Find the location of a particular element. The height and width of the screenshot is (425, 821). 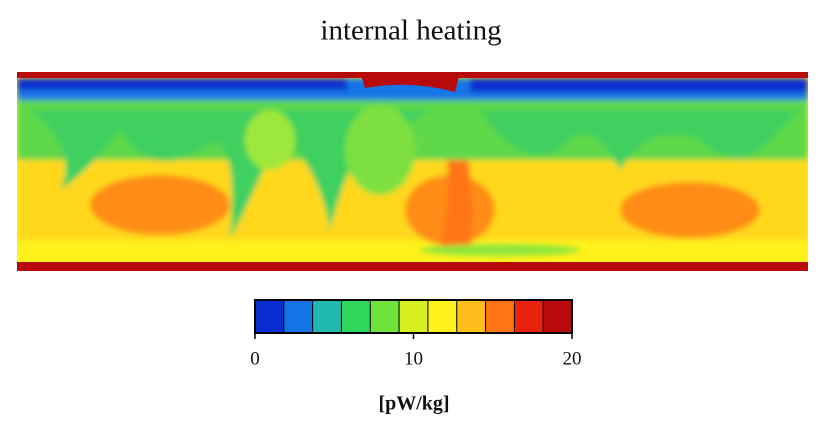

colorbar-tick-label: 20 is located at coordinates (572, 358).